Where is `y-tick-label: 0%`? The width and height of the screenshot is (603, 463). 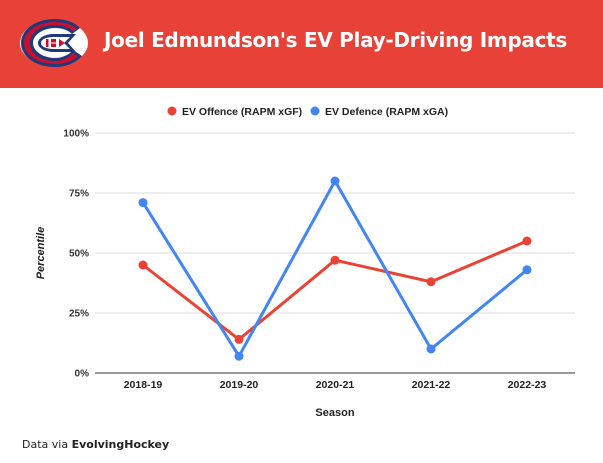
y-tick-label: 0% is located at coordinates (82, 374).